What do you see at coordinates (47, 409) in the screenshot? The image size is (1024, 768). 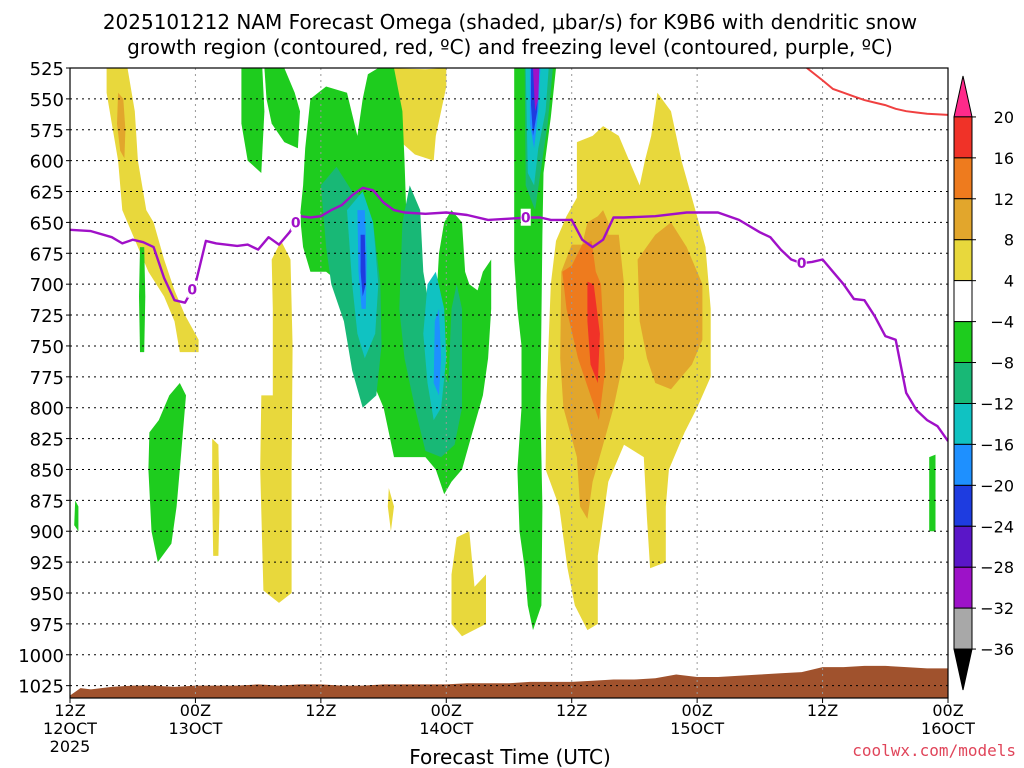 I see `y-tick-label-800: 800` at bounding box center [47, 409].